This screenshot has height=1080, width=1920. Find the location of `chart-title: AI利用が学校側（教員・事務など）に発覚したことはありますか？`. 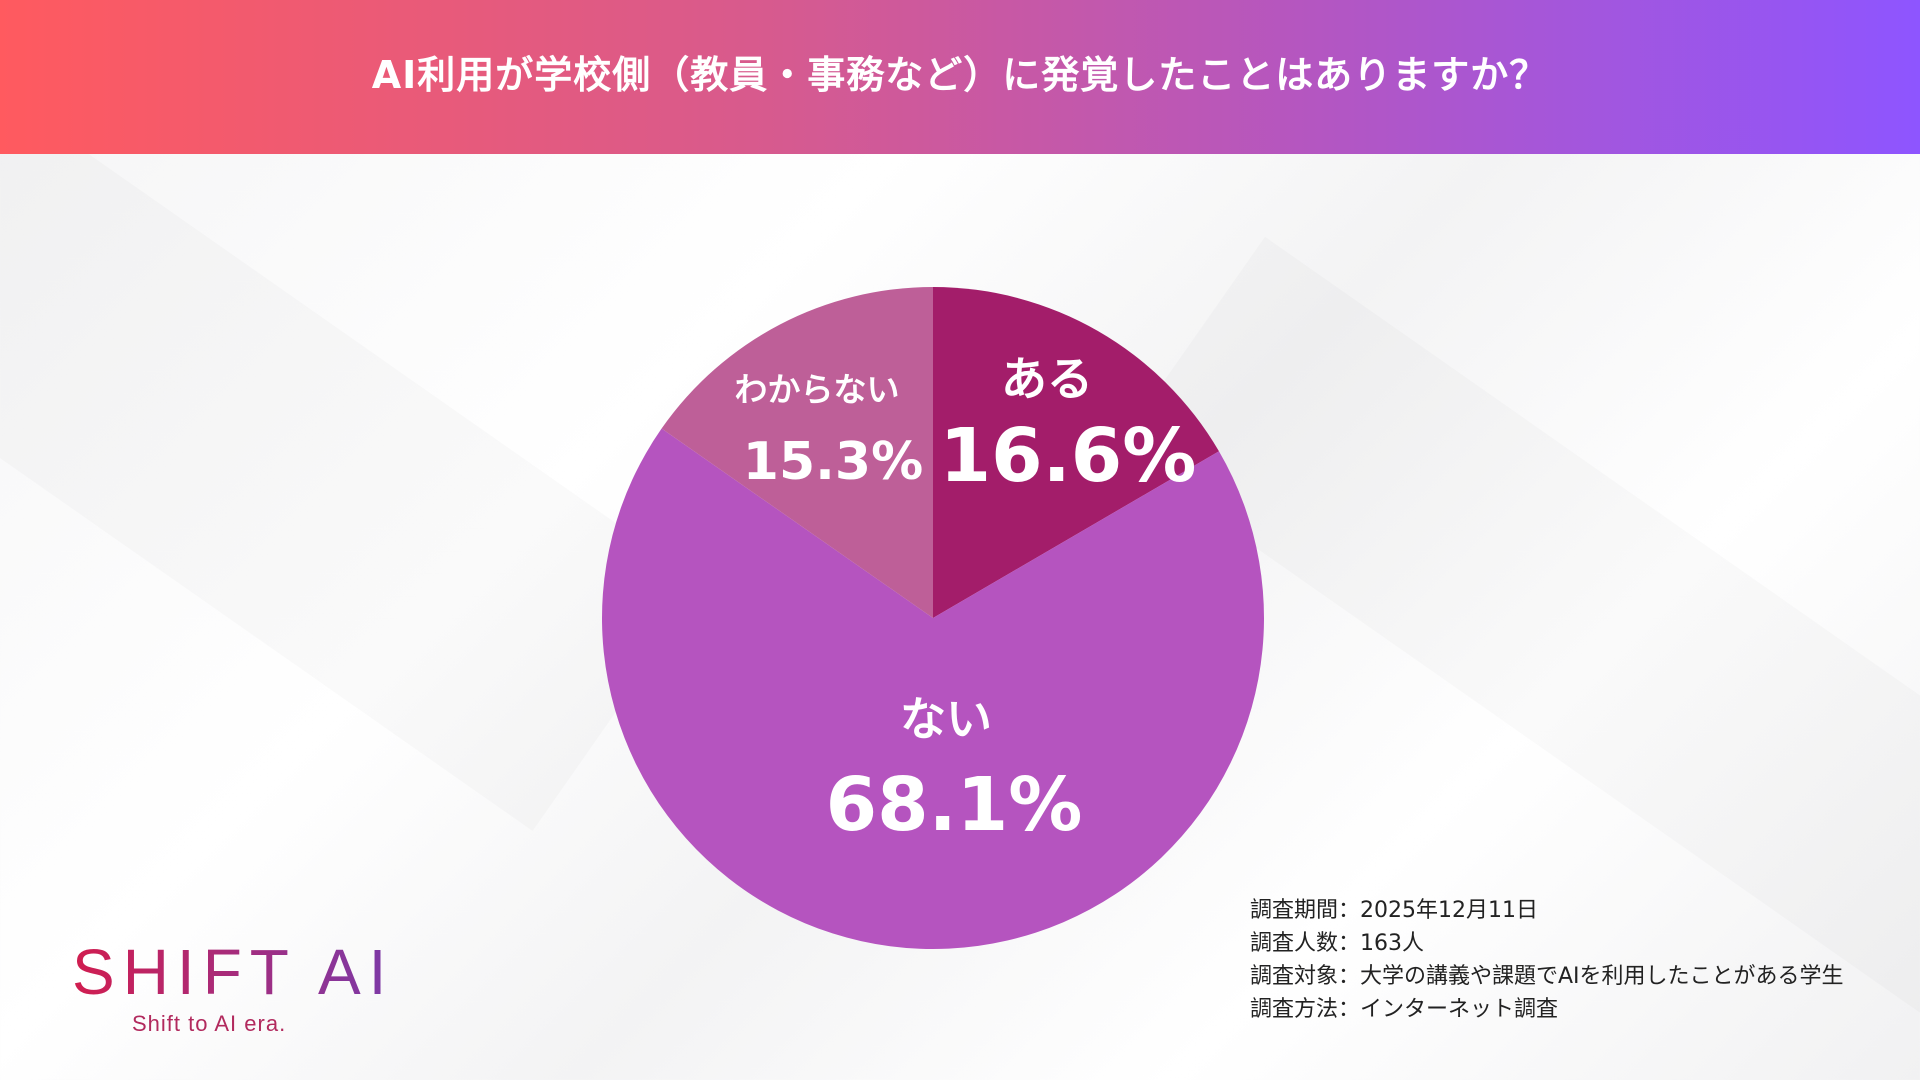

chart-title: AI利用が学校側（教員・事務など）に発覚したことはありますか？ is located at coordinates (960, 75).